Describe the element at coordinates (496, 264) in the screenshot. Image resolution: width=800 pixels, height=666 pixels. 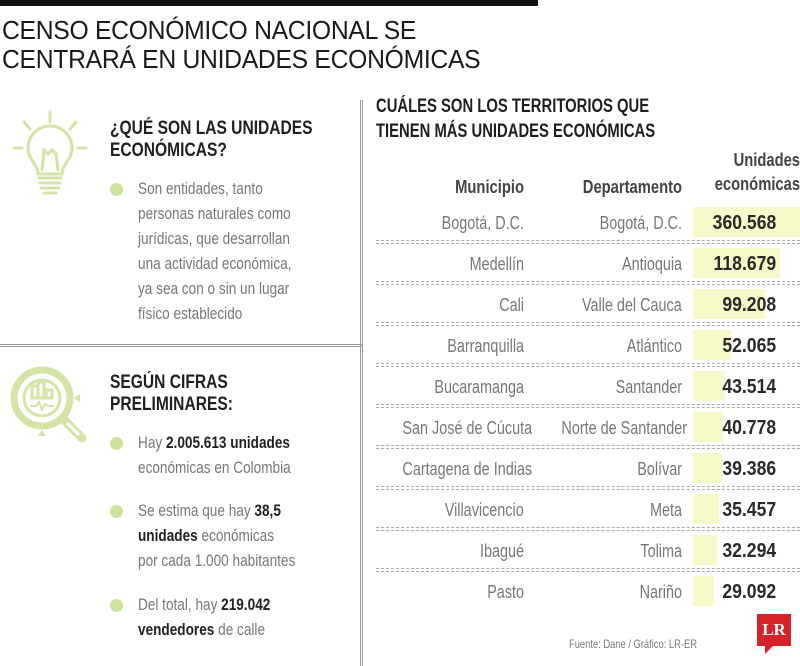
I see `cell-municipio: Medellín` at that location.